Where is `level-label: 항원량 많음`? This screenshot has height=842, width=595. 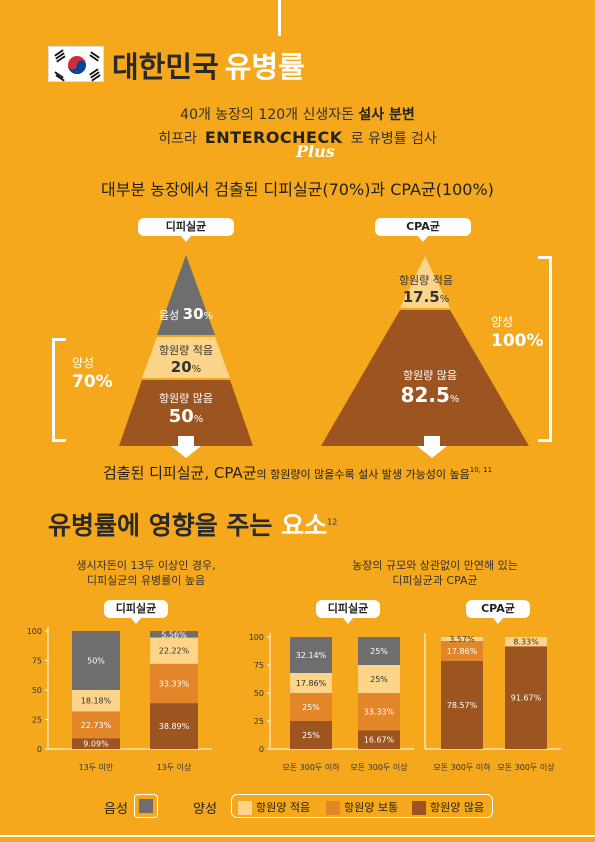 level-label: 항원량 많음 is located at coordinates (186, 398).